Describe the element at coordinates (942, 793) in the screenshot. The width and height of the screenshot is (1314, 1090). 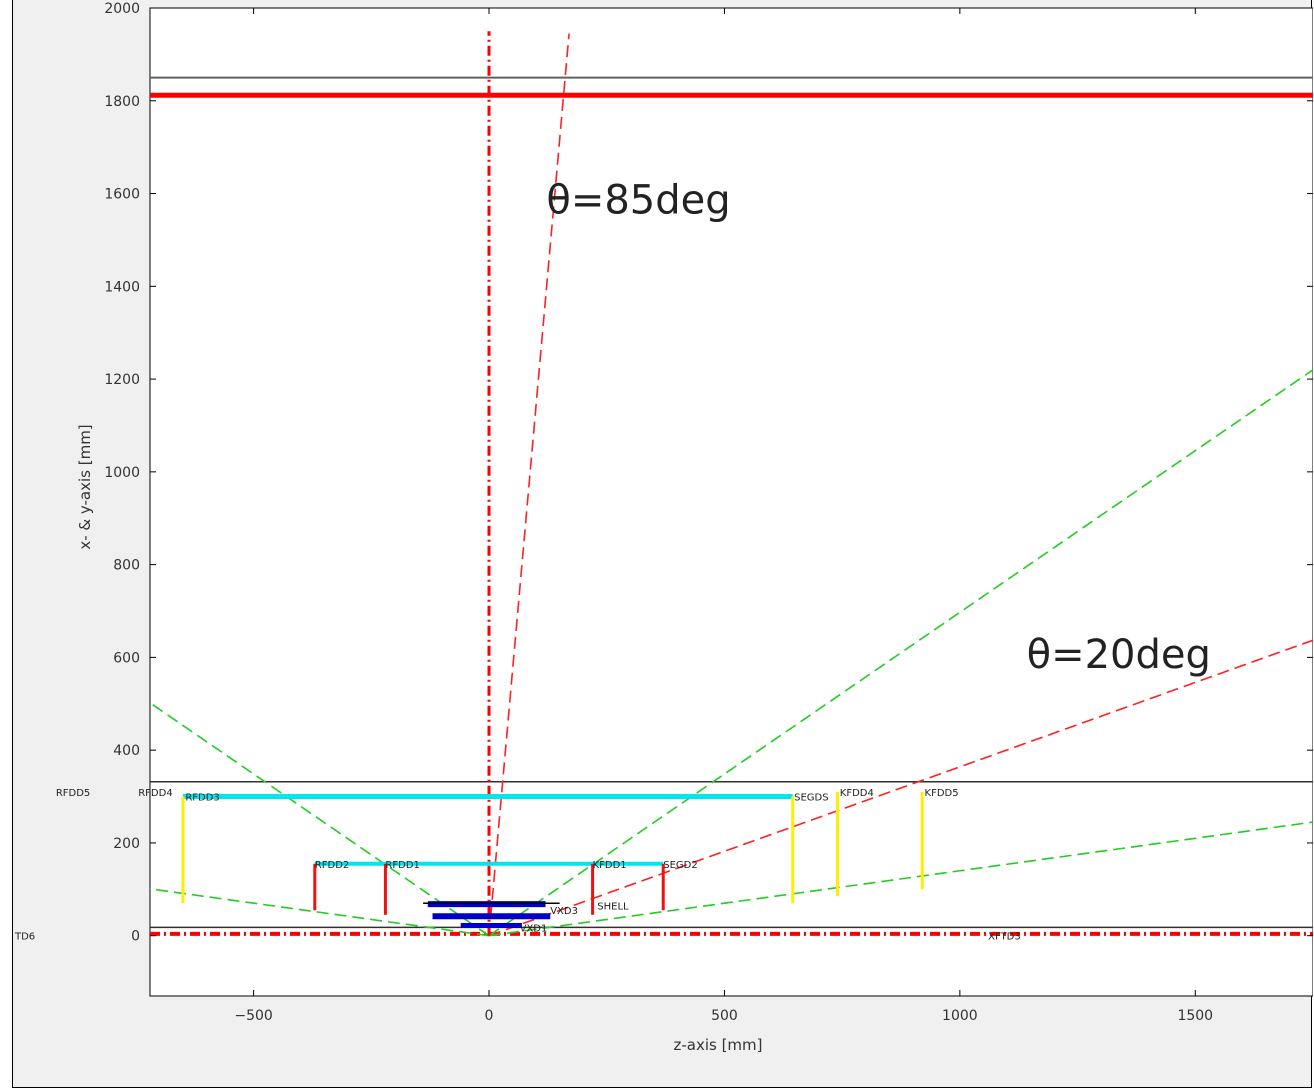
I see `detector-label-9: KFDD5` at that location.